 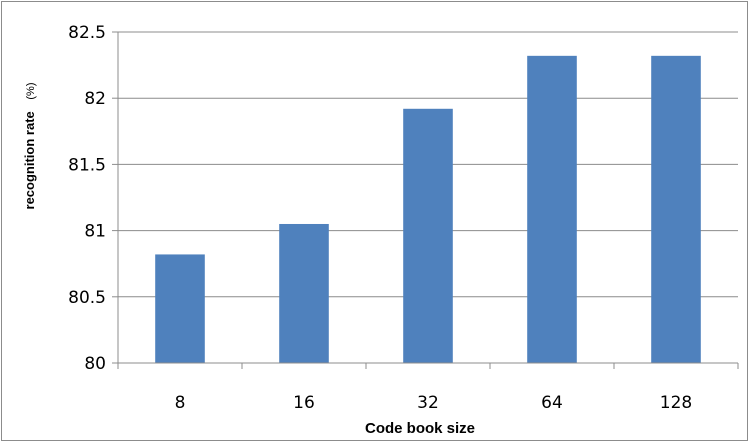 What do you see at coordinates (95, 99) in the screenshot?
I see `y-tick-label: 82` at bounding box center [95, 99].